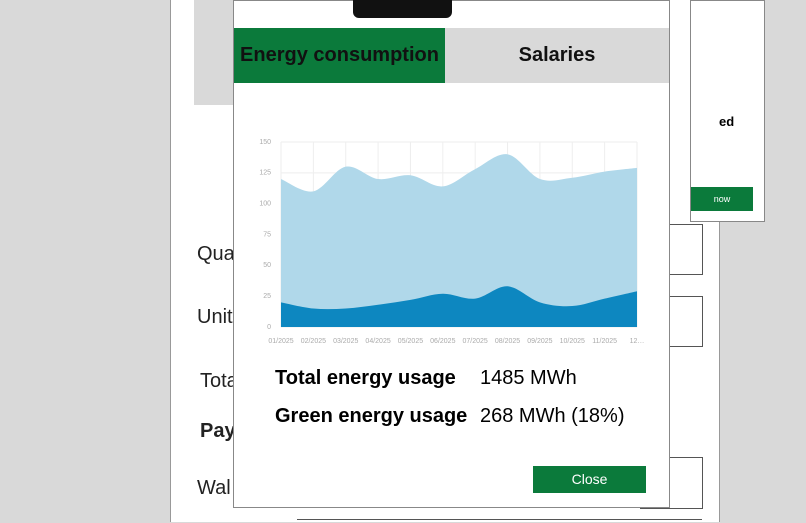 The height and width of the screenshot is (523, 806). Describe the element at coordinates (219, 381) in the screenshot. I see `field-label: Tota` at that location.